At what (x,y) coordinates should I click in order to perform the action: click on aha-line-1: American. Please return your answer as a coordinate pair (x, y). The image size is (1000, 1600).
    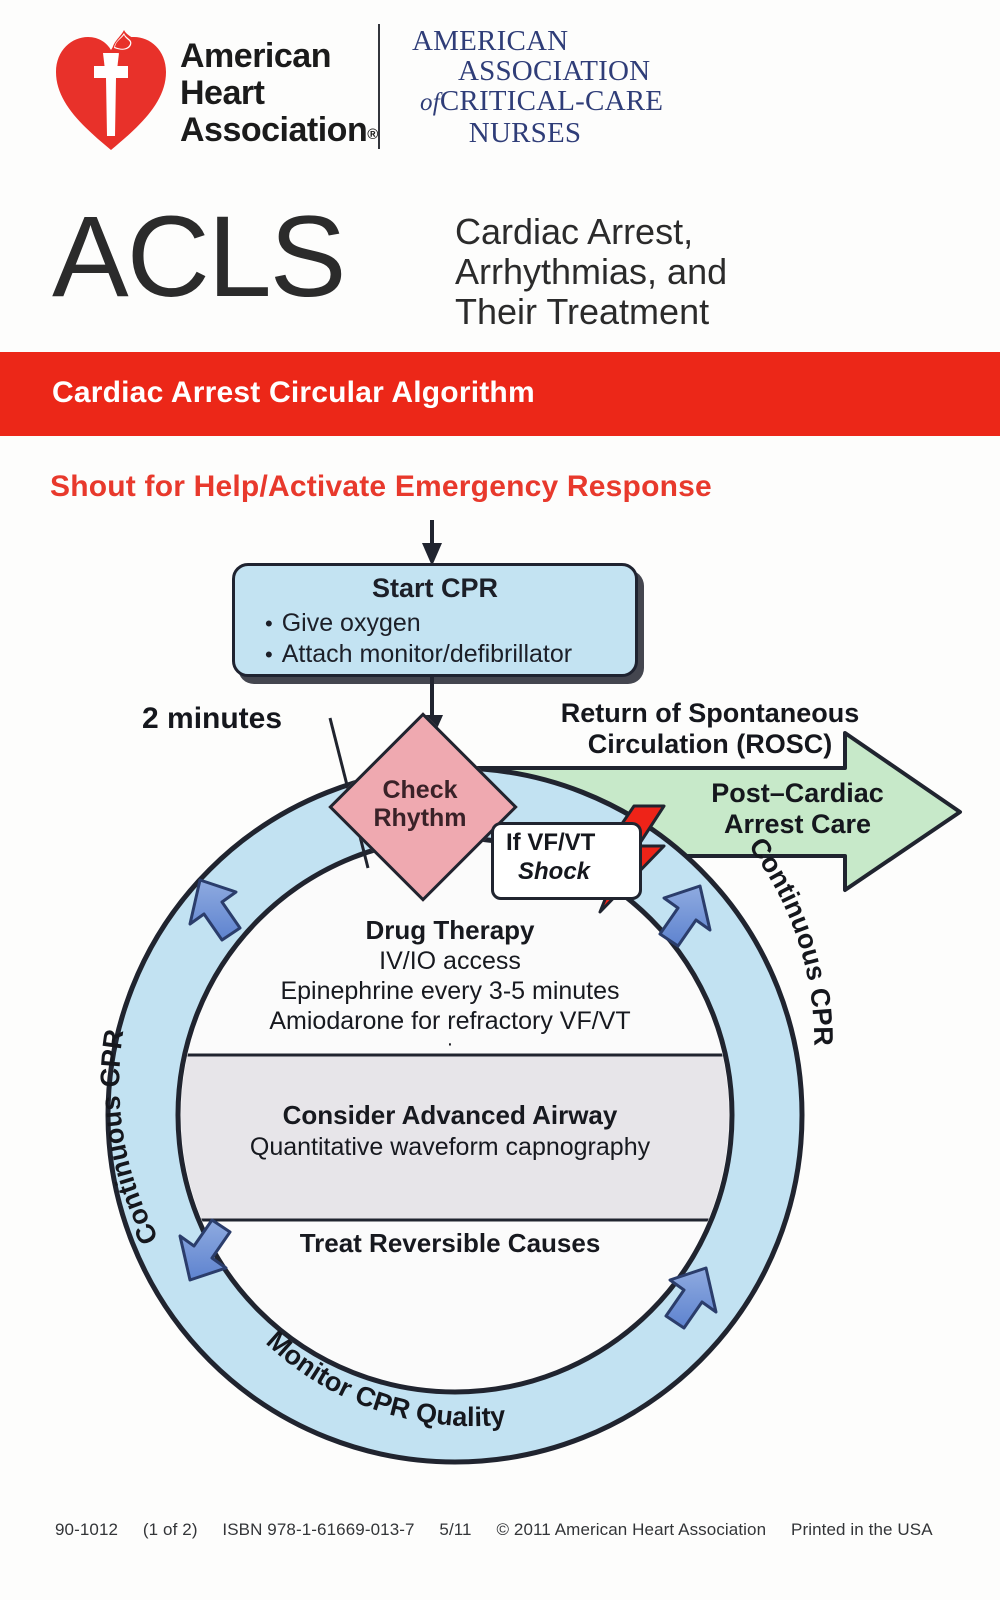
    Looking at the image, I should click on (255, 56).